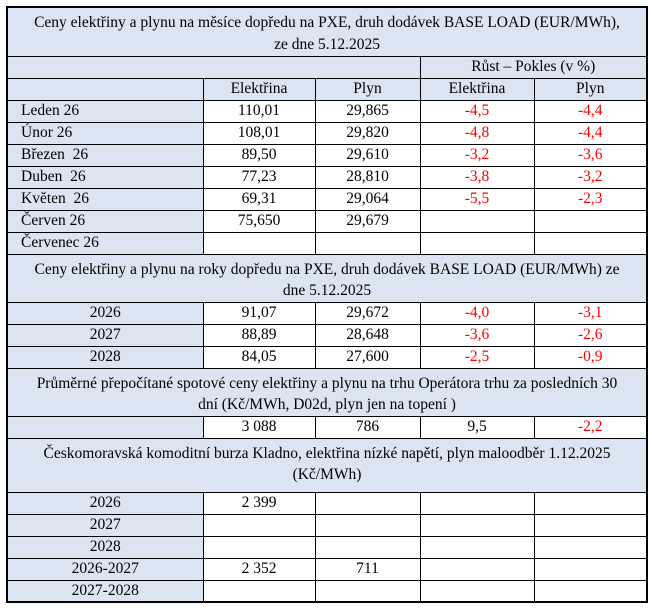  What do you see at coordinates (259, 221) in the screenshot?
I see `electricity-price-cell: 75,650` at bounding box center [259, 221].